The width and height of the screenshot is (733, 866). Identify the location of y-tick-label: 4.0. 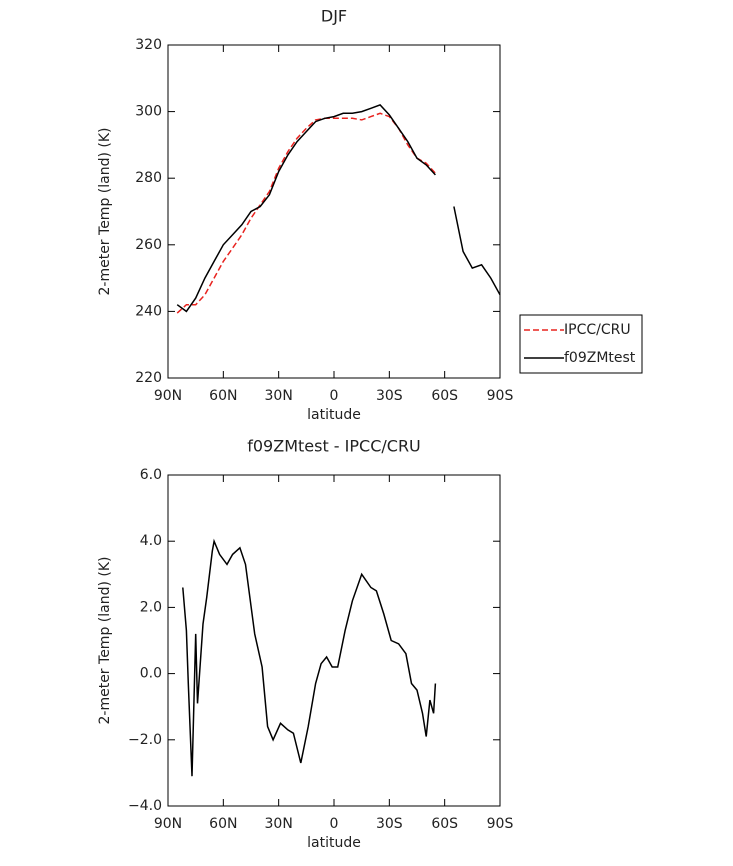
(151, 541).